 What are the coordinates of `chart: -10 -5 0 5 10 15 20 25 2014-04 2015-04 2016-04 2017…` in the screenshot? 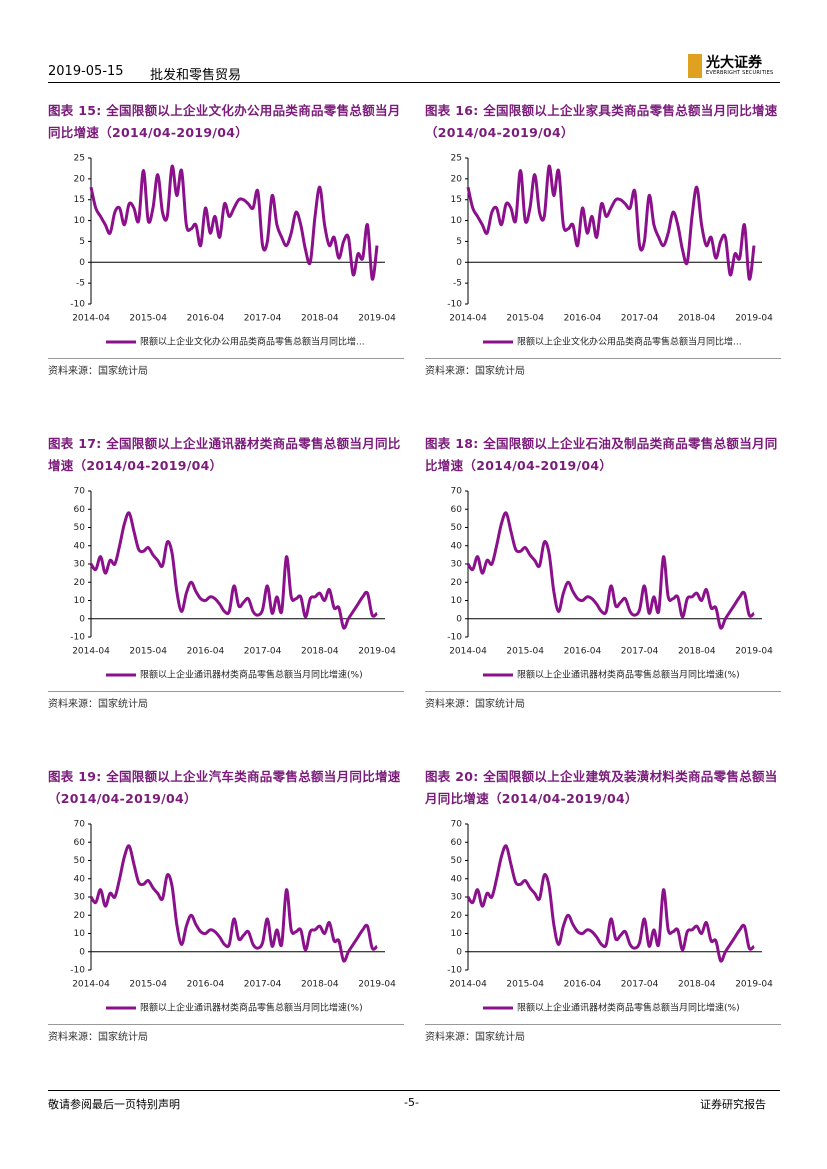 It's located at (233, 251).